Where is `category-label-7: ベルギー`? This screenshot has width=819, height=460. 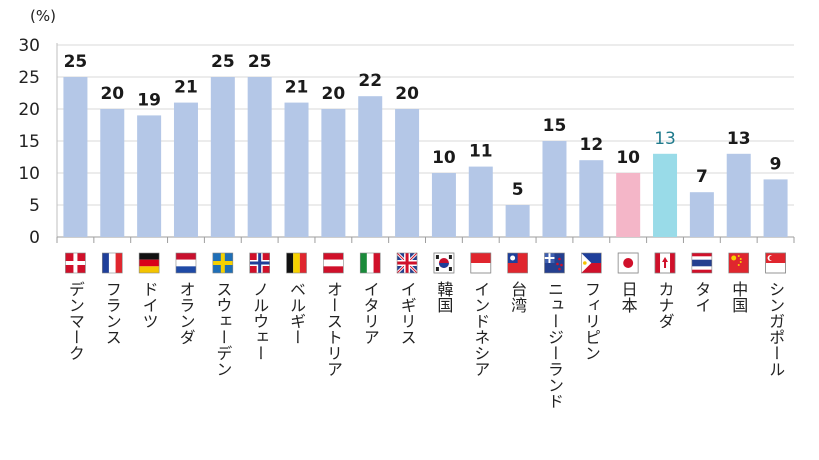 category-label-7: ベルギー is located at coordinates (296, 313).